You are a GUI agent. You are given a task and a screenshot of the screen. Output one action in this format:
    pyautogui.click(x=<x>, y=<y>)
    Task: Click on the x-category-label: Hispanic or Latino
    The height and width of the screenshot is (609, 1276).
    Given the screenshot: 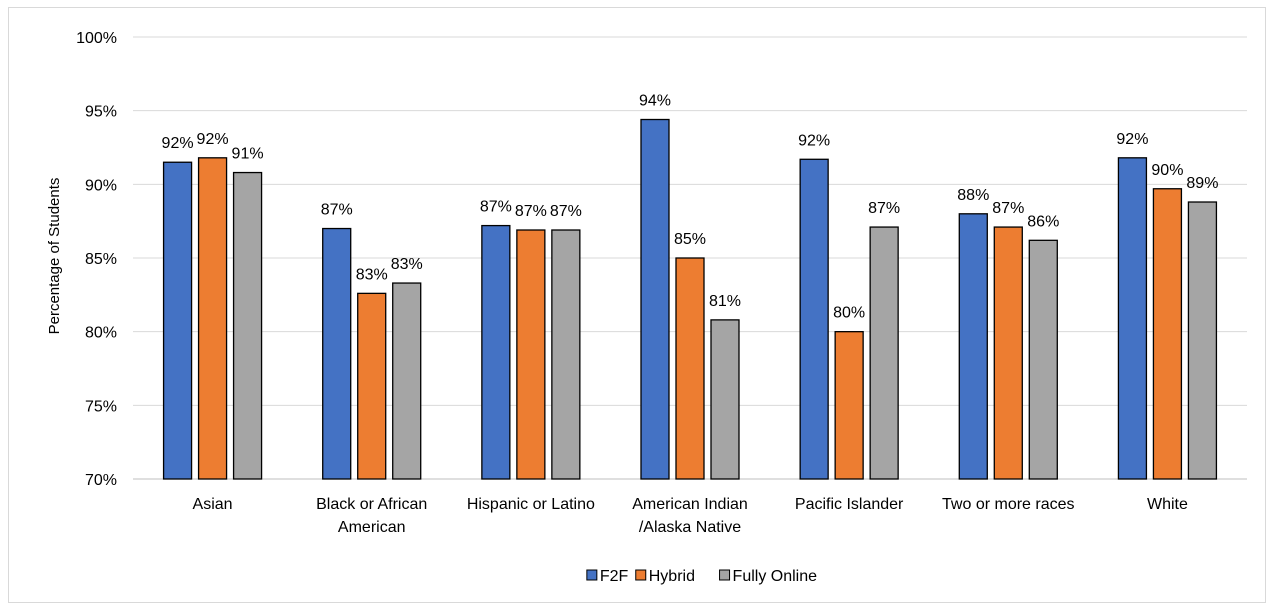 What is the action you would take?
    pyautogui.click(x=531, y=504)
    